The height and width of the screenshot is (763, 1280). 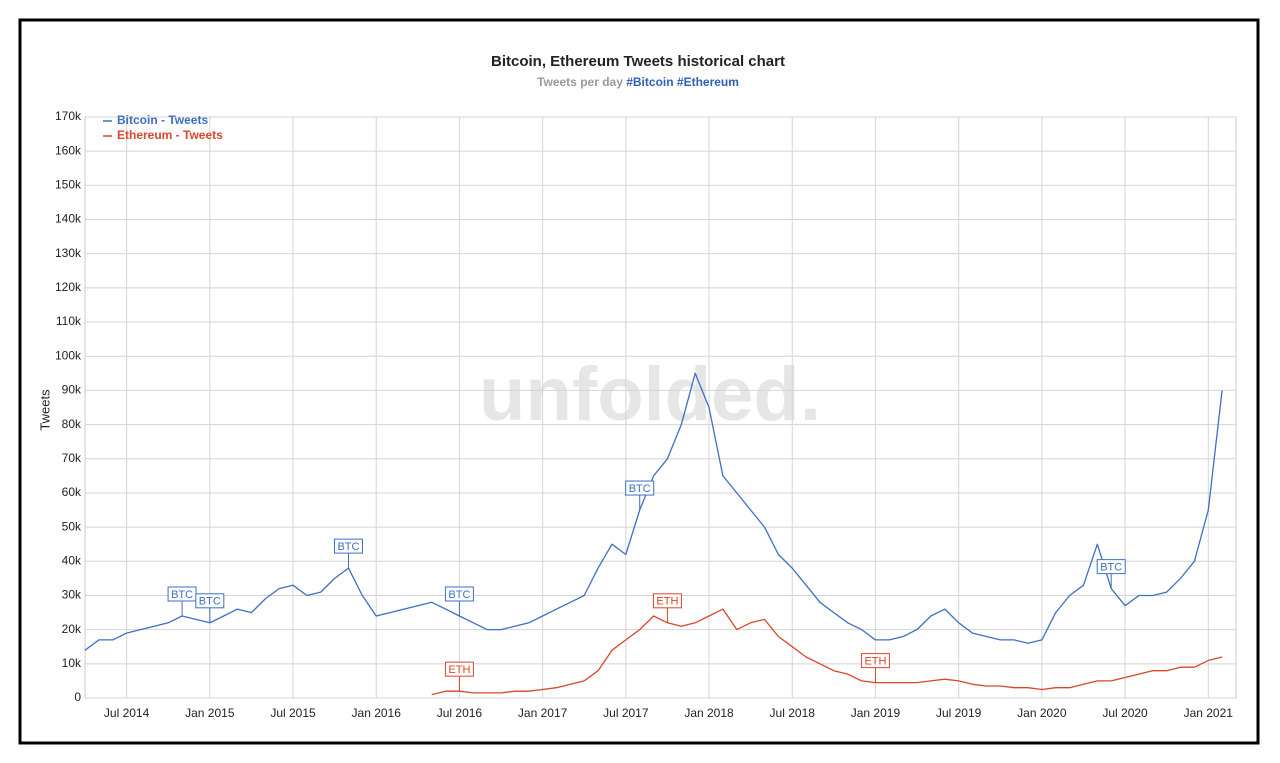 What do you see at coordinates (72, 424) in the screenshot?
I see `y-tick-label: 80k` at bounding box center [72, 424].